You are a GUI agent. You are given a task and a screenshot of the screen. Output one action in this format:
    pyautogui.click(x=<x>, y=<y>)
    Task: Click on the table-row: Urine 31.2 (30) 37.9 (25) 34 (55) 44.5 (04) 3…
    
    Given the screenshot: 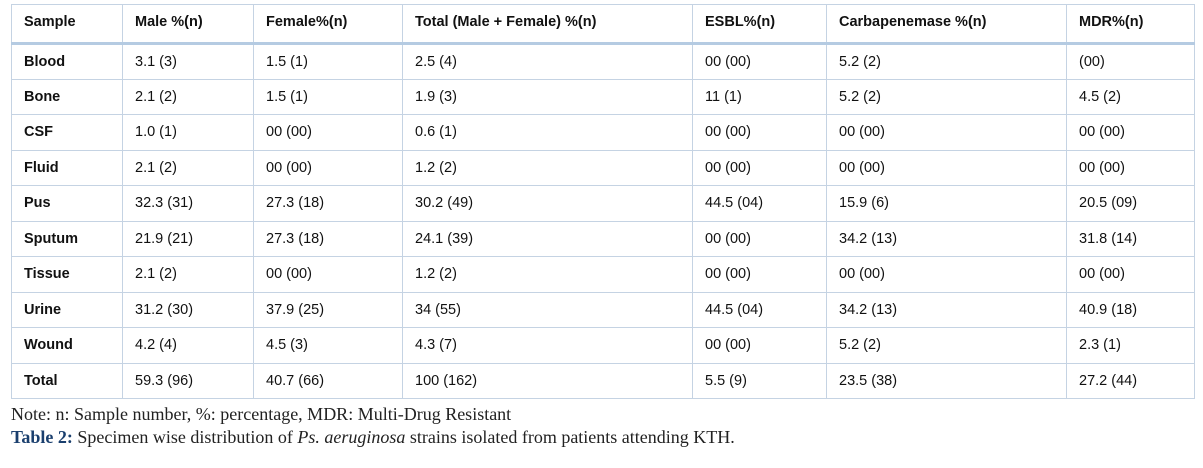 What is the action you would take?
    pyautogui.click(x=603, y=309)
    